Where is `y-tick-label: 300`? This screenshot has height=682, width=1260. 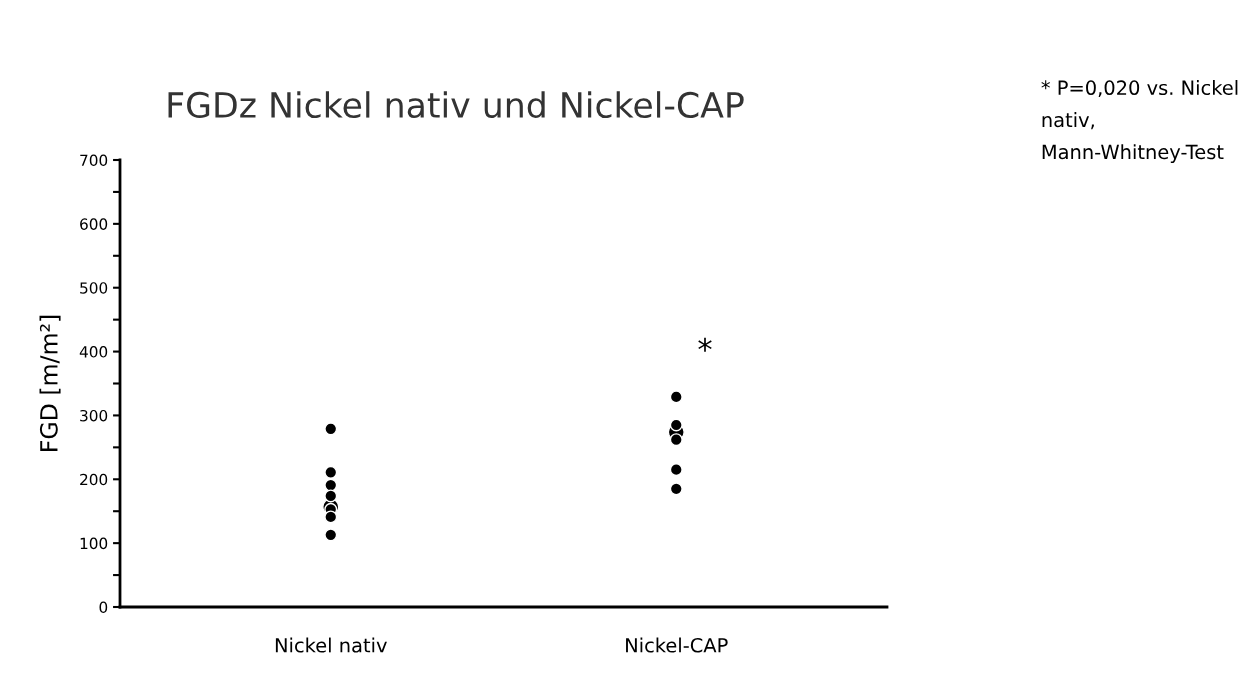 y-tick-label: 300 is located at coordinates (94, 415).